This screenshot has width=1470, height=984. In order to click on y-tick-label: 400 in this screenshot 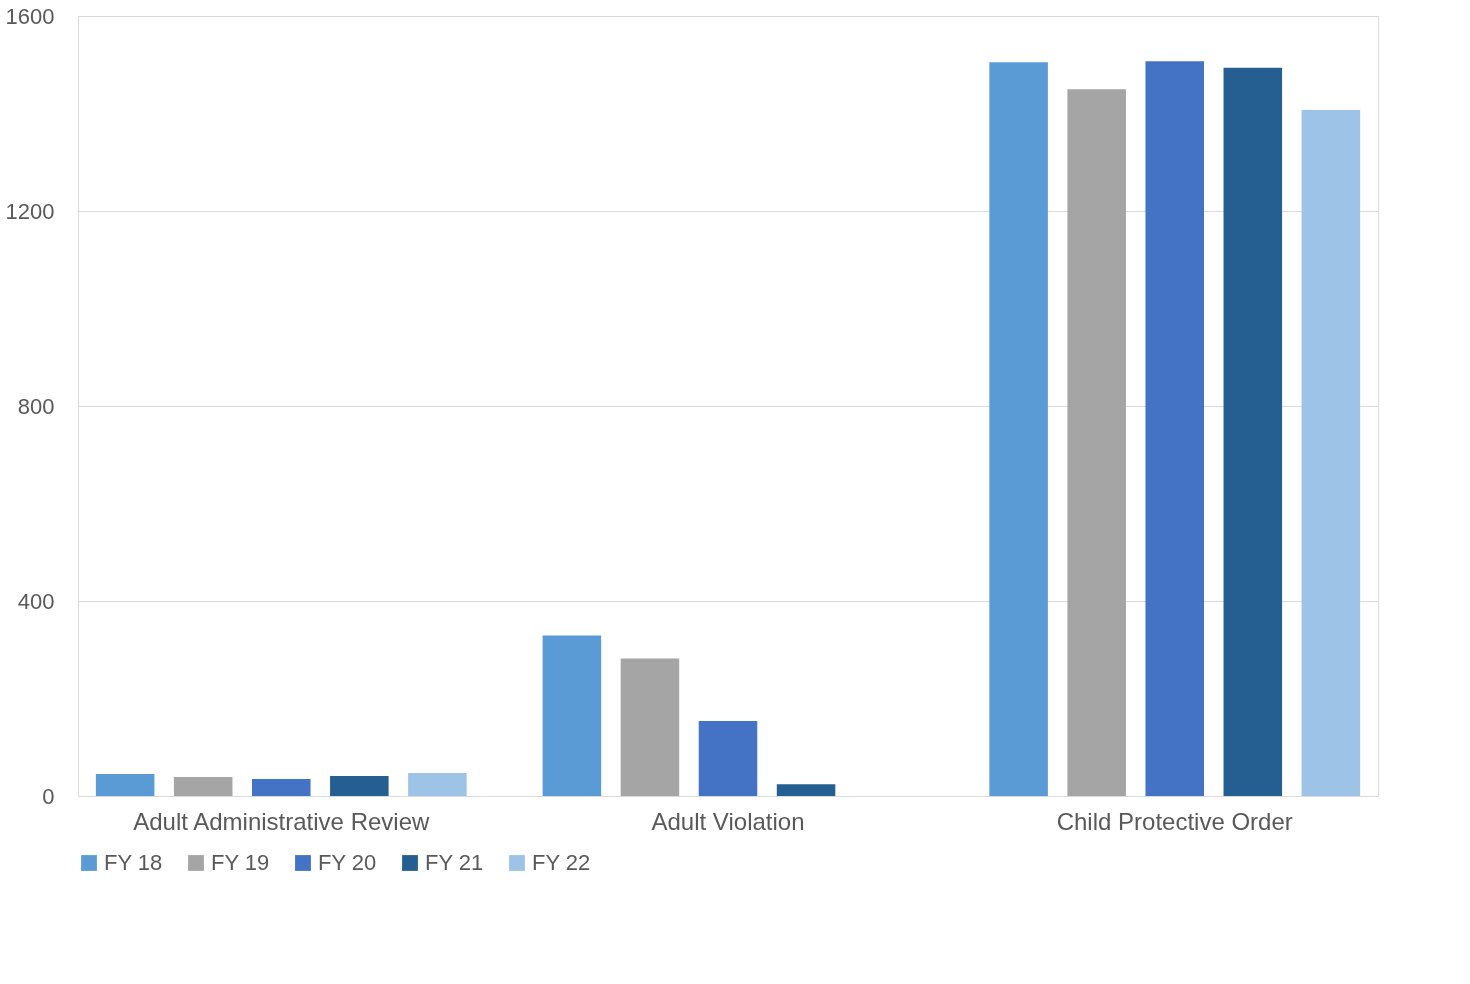, I will do `click(36, 601)`.